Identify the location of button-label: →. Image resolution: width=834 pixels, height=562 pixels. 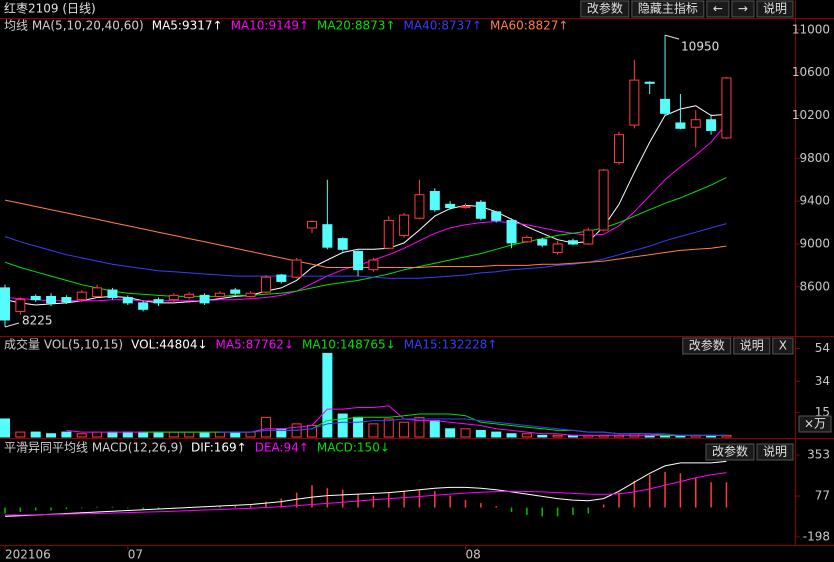
(743, 9).